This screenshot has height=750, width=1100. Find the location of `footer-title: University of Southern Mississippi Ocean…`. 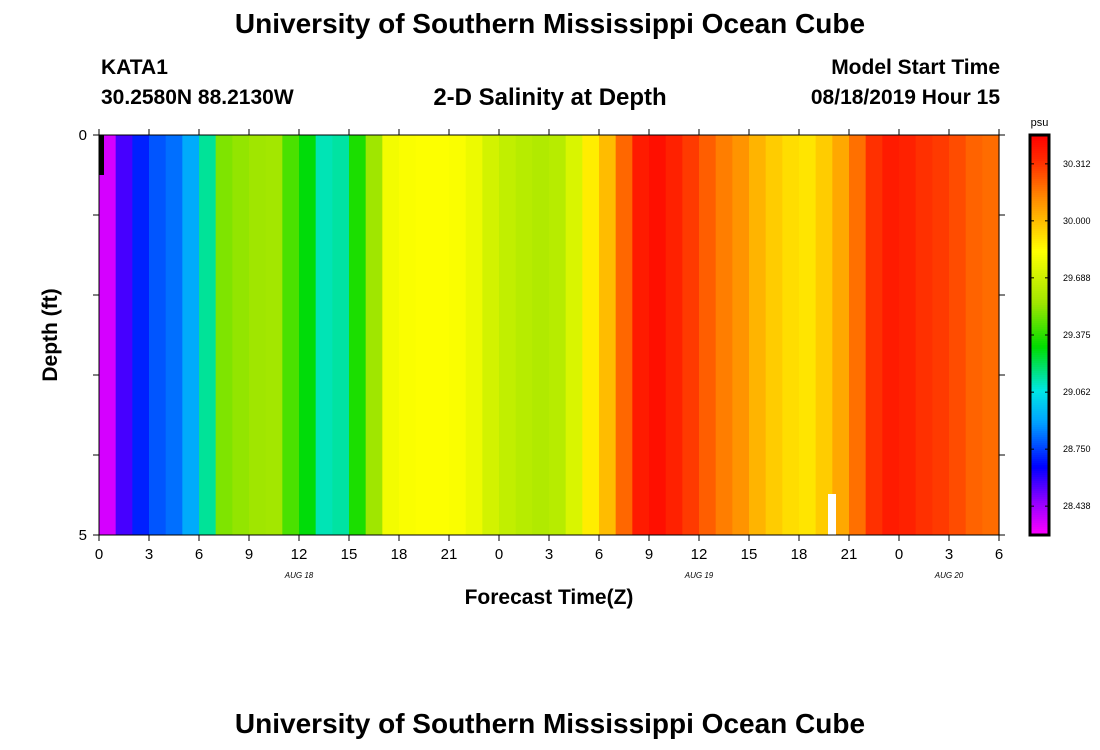

footer-title: University of Southern Mississippi Ocean… is located at coordinates (550, 723).